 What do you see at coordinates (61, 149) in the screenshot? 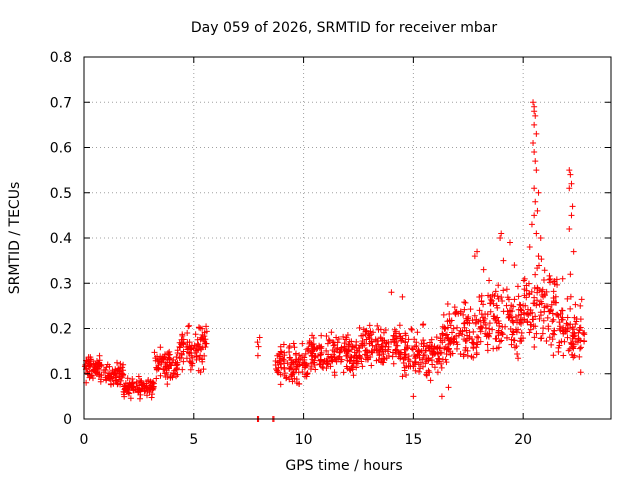
I see `y-tick-label: 0.6` at bounding box center [61, 149].